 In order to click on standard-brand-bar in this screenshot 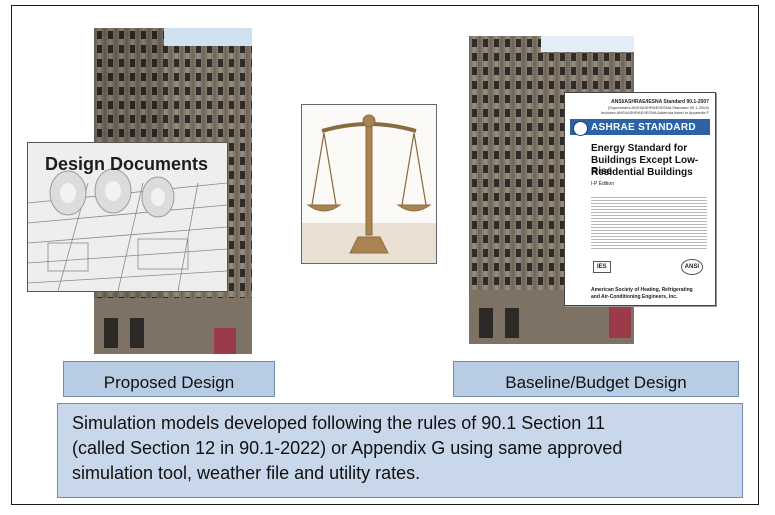, I will do `click(640, 127)`.